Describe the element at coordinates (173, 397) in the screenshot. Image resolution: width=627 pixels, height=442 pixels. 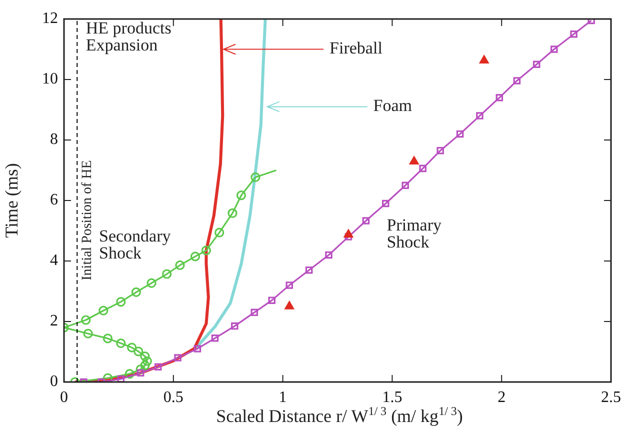
I see `x-tick-label: 0.5` at that location.